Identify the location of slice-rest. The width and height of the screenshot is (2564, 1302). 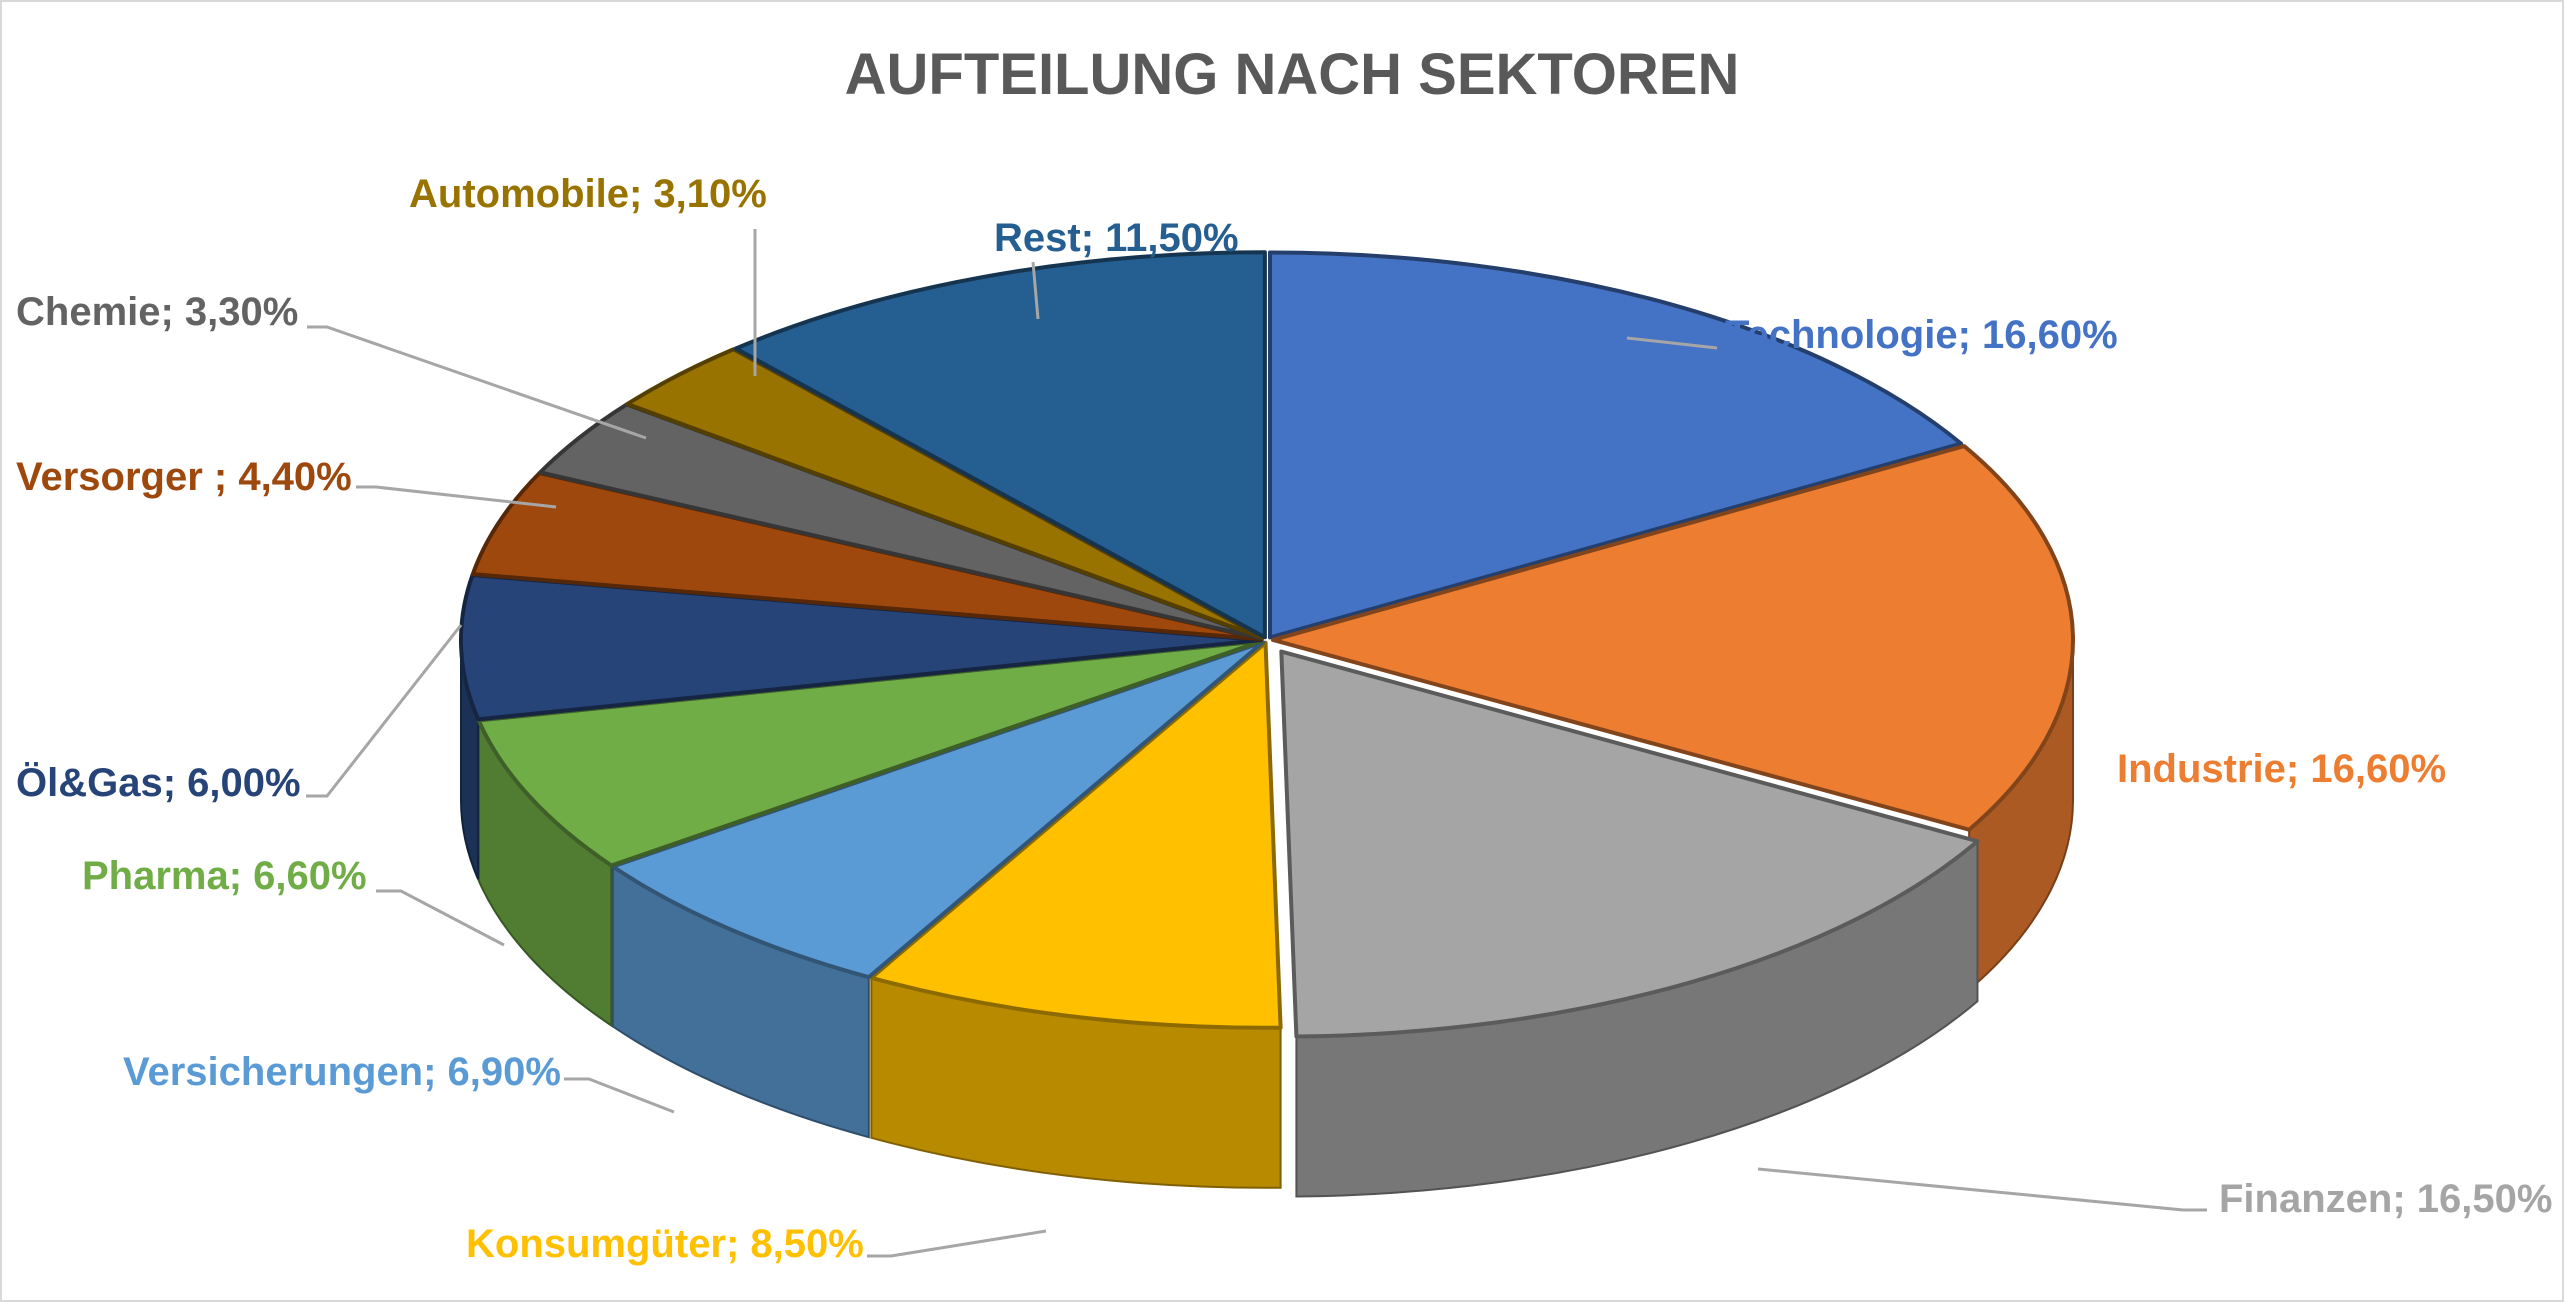
(1000, 445).